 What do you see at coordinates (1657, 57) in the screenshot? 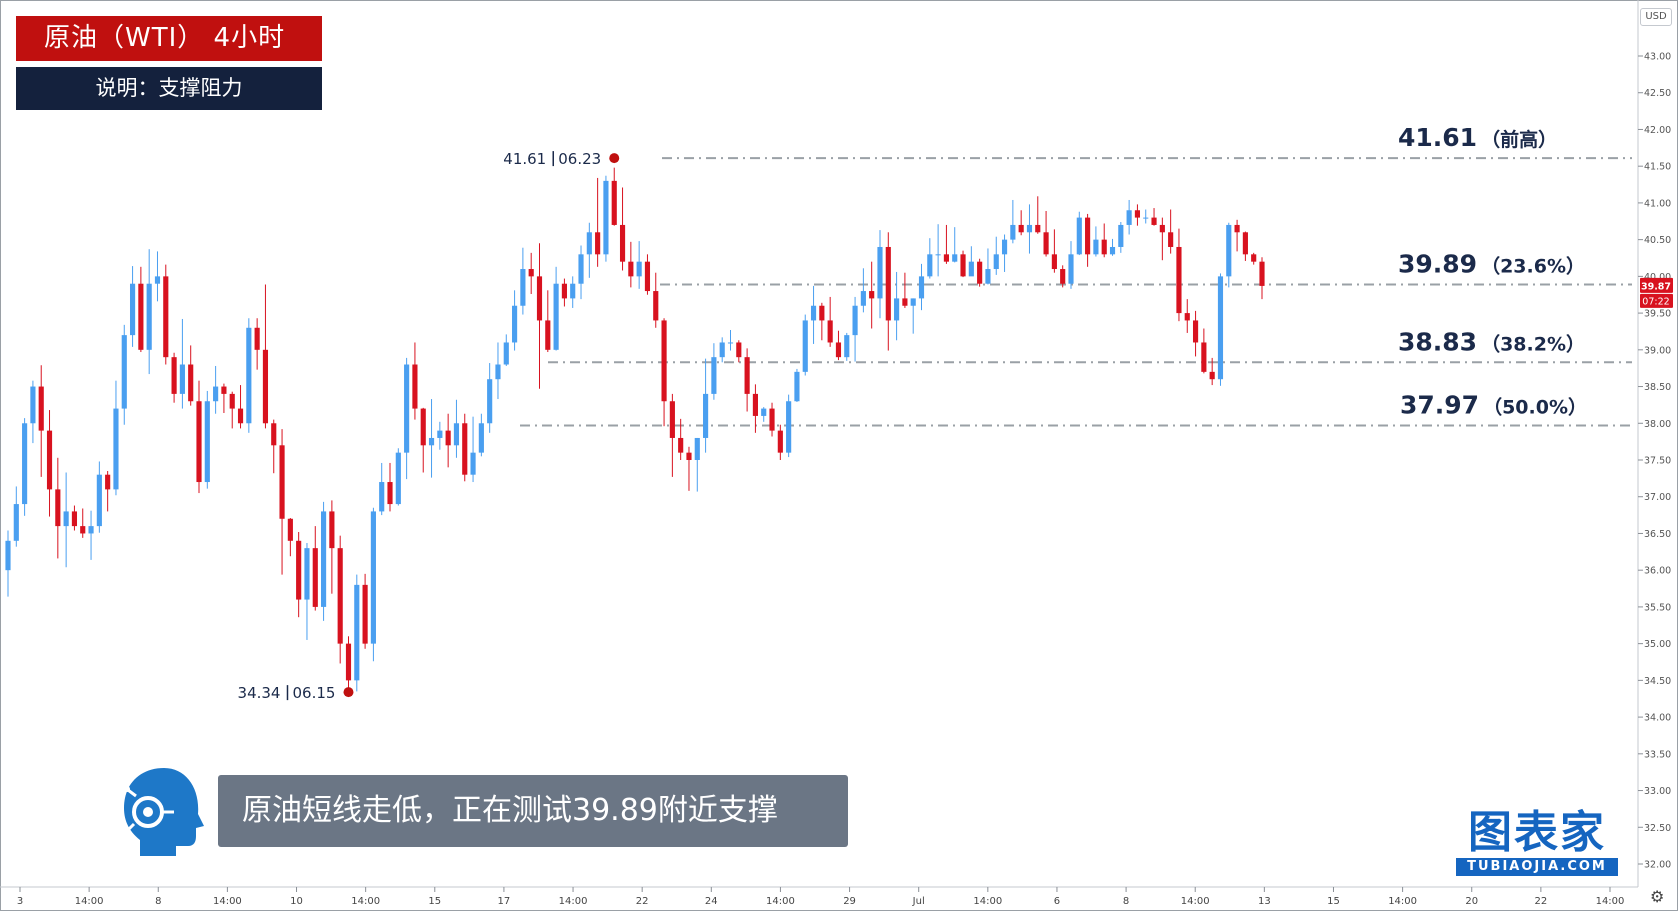
I see `price-tick-label: 43.00` at bounding box center [1657, 57].